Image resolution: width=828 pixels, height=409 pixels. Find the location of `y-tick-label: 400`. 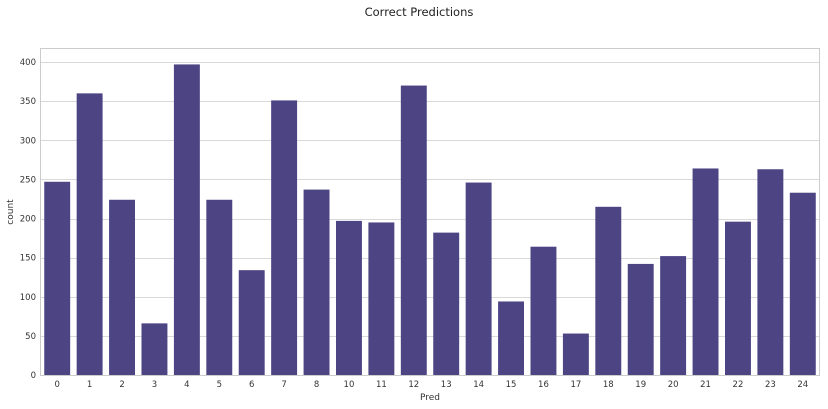

y-tick-label: 400 is located at coordinates (28, 63).